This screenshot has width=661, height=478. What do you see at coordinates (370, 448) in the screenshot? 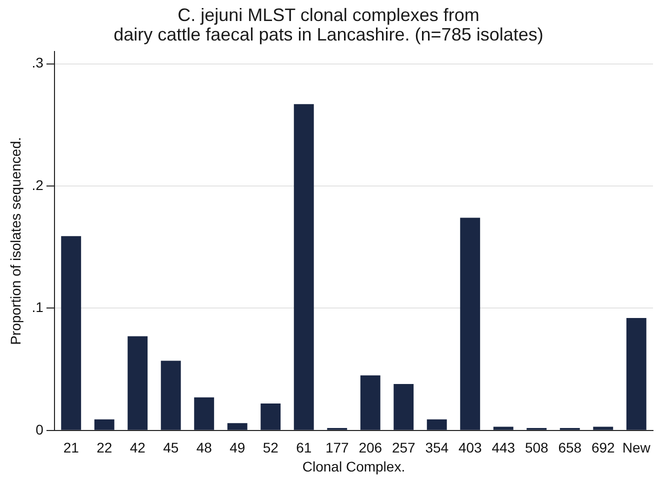
I see `x-tick-label: 206` at bounding box center [370, 448].